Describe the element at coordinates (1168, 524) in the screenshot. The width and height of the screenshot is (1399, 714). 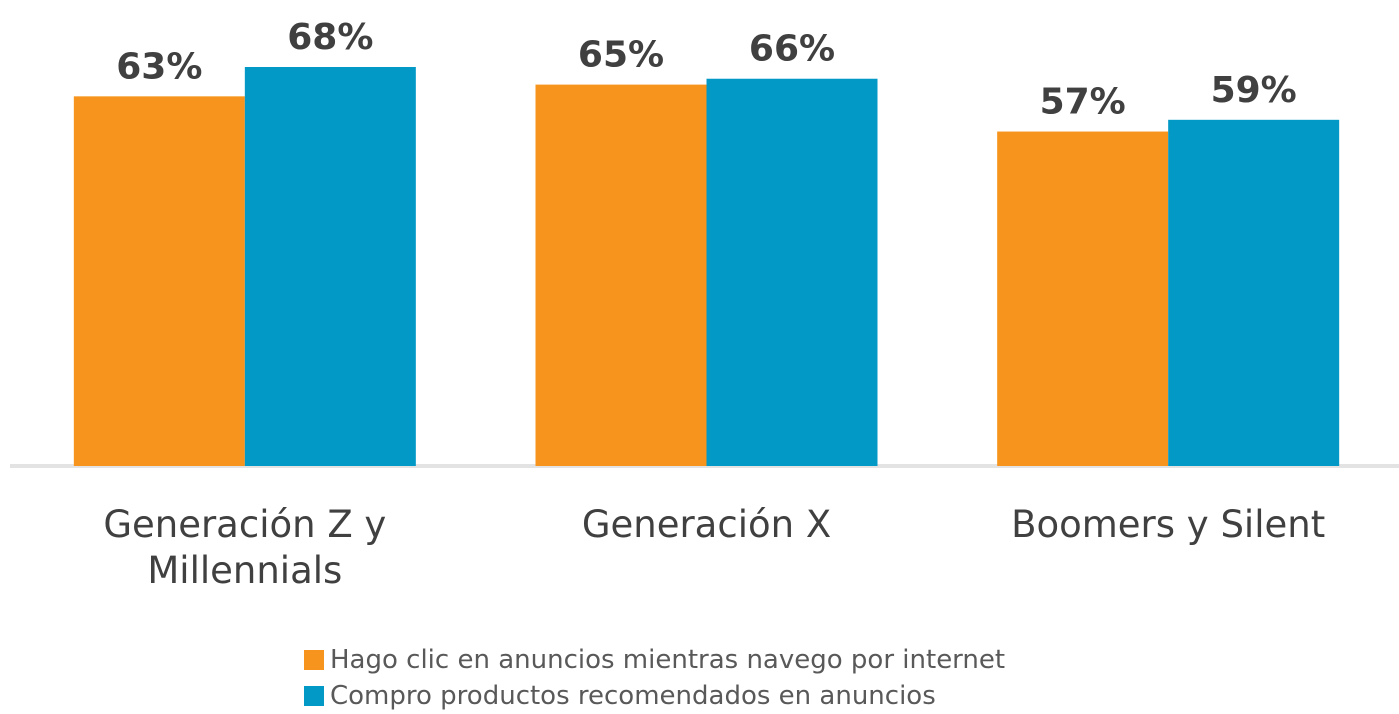
I see `x-tick-label: Boomers y Silent` at that location.